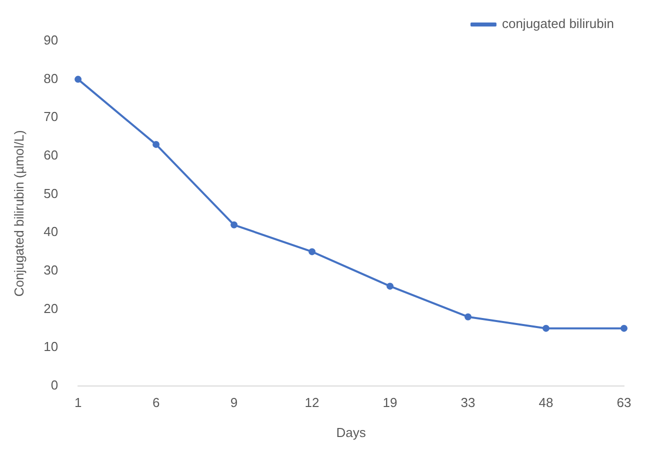 The width and height of the screenshot is (652, 453). What do you see at coordinates (234, 402) in the screenshot?
I see `x-tick-label: 9` at bounding box center [234, 402].